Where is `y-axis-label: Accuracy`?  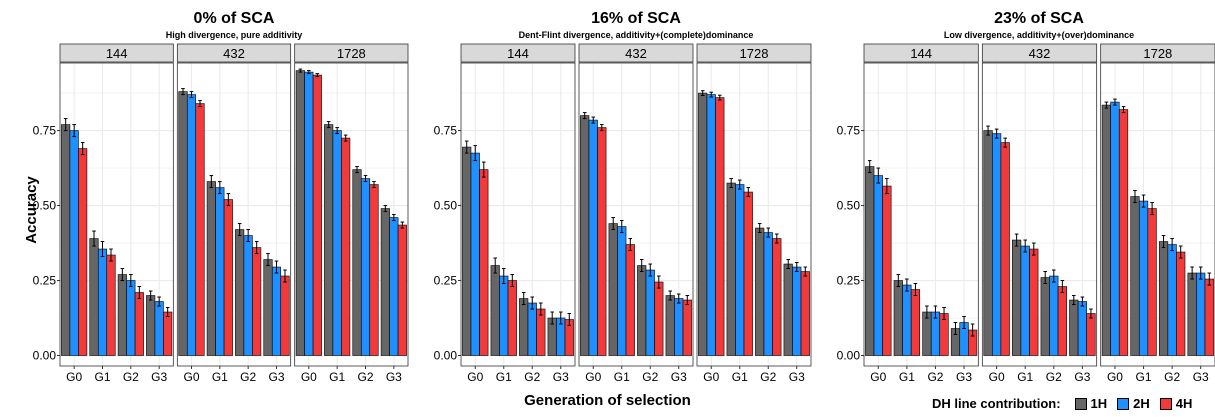 y-axis-label: Accuracy is located at coordinates (31, 210).